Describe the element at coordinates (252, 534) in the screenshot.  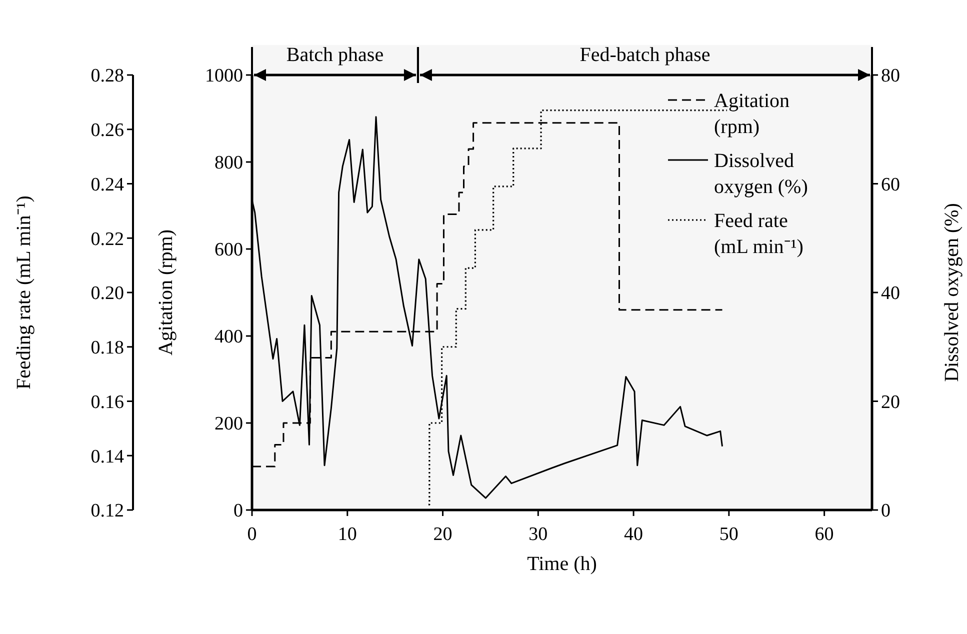
I see `x-tick-label: 0` at that location.